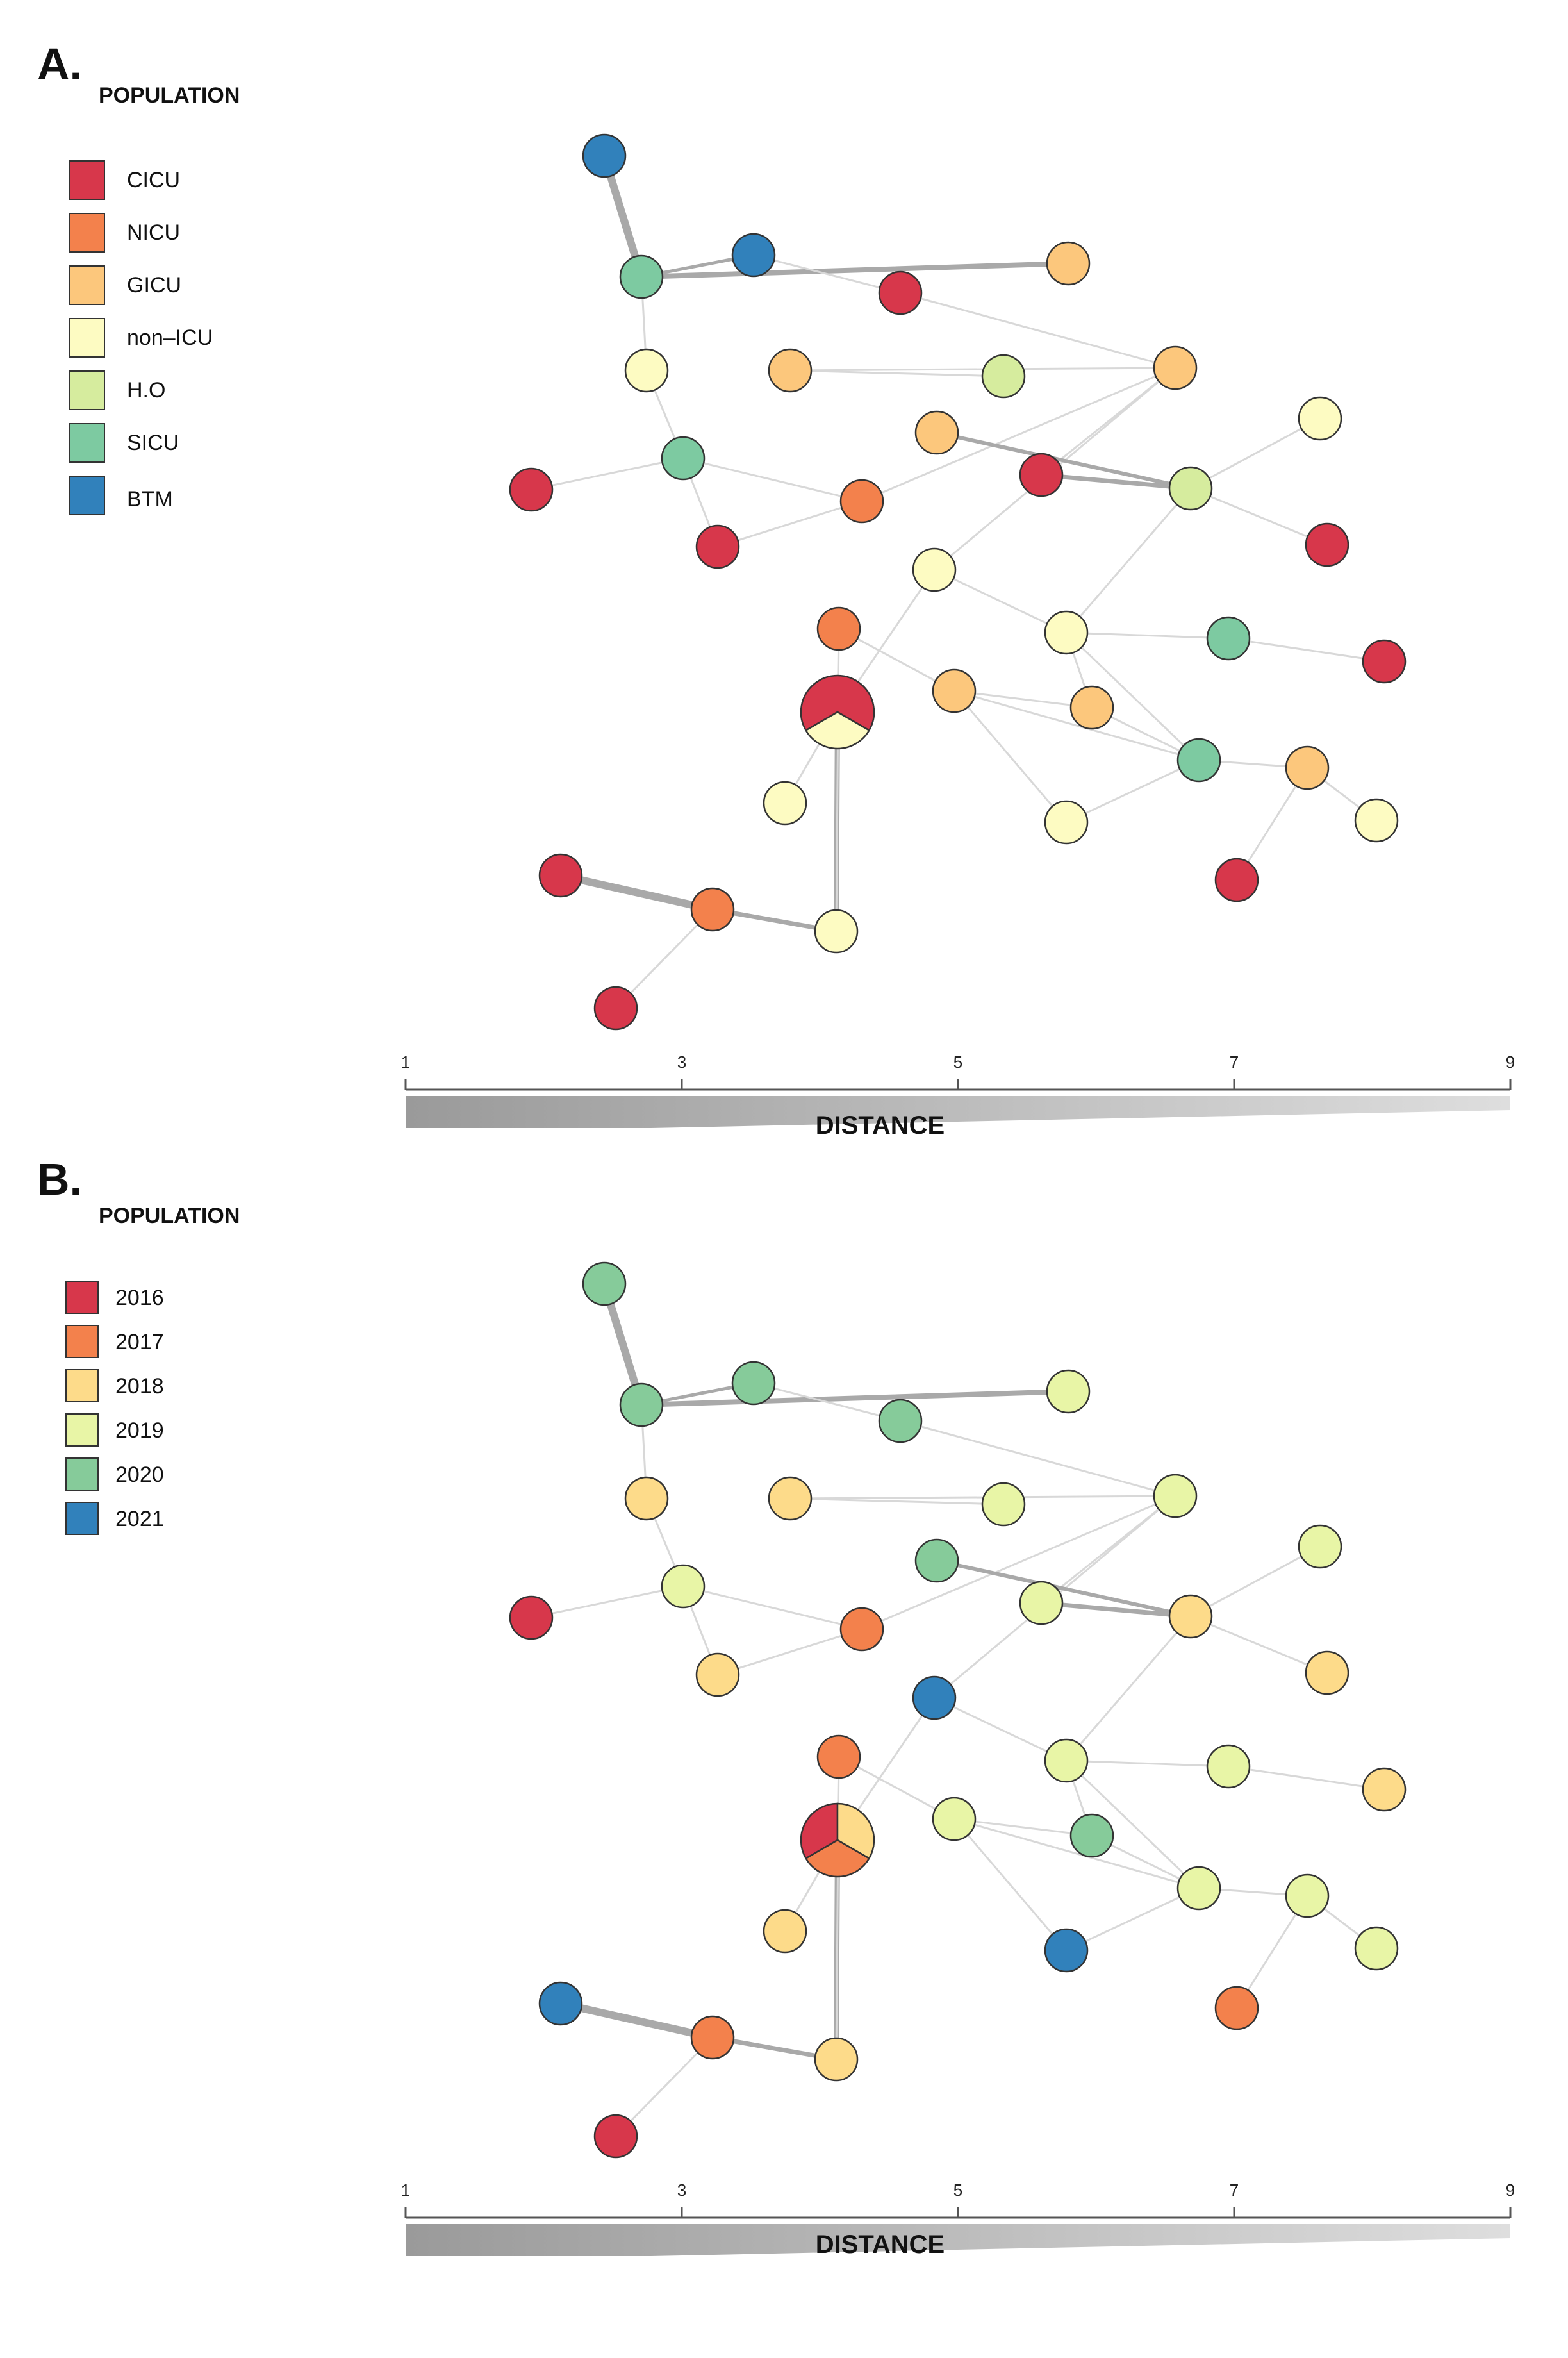  I want to click on legend-label: CICU, so click(154, 180).